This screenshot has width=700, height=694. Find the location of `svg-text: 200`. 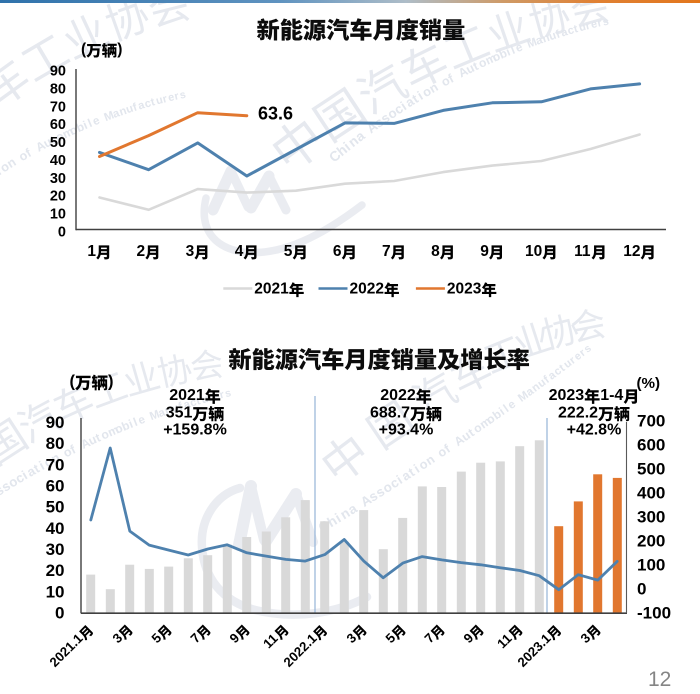

svg-text: 200 is located at coordinates (651, 540).